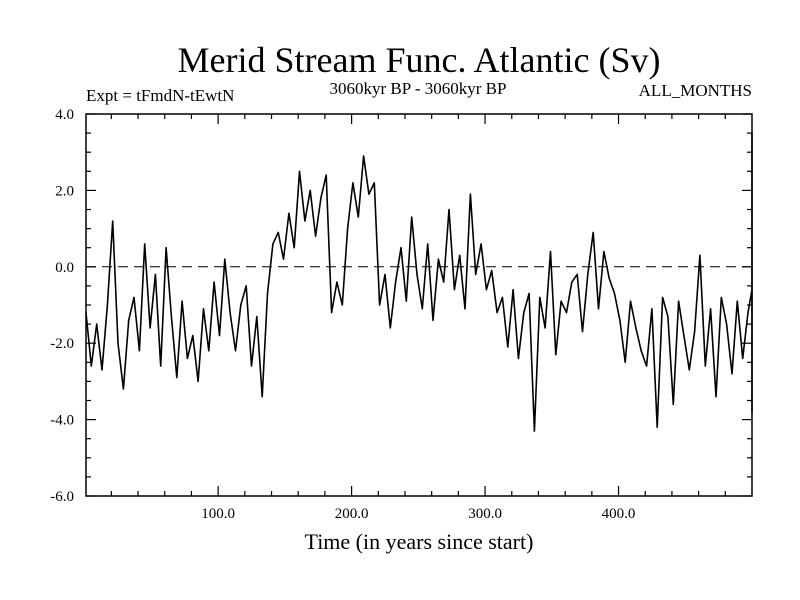 This screenshot has width=800, height=600. I want to click on y-tick-label: 2.0, so click(64, 191).